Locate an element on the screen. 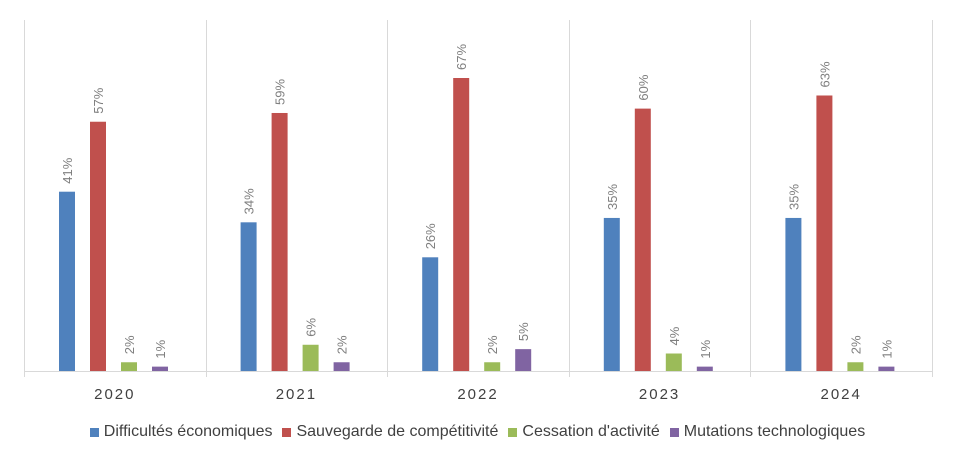 The height and width of the screenshot is (464, 955). legend-item-mutations: Mutations technologiques is located at coordinates (767, 432).